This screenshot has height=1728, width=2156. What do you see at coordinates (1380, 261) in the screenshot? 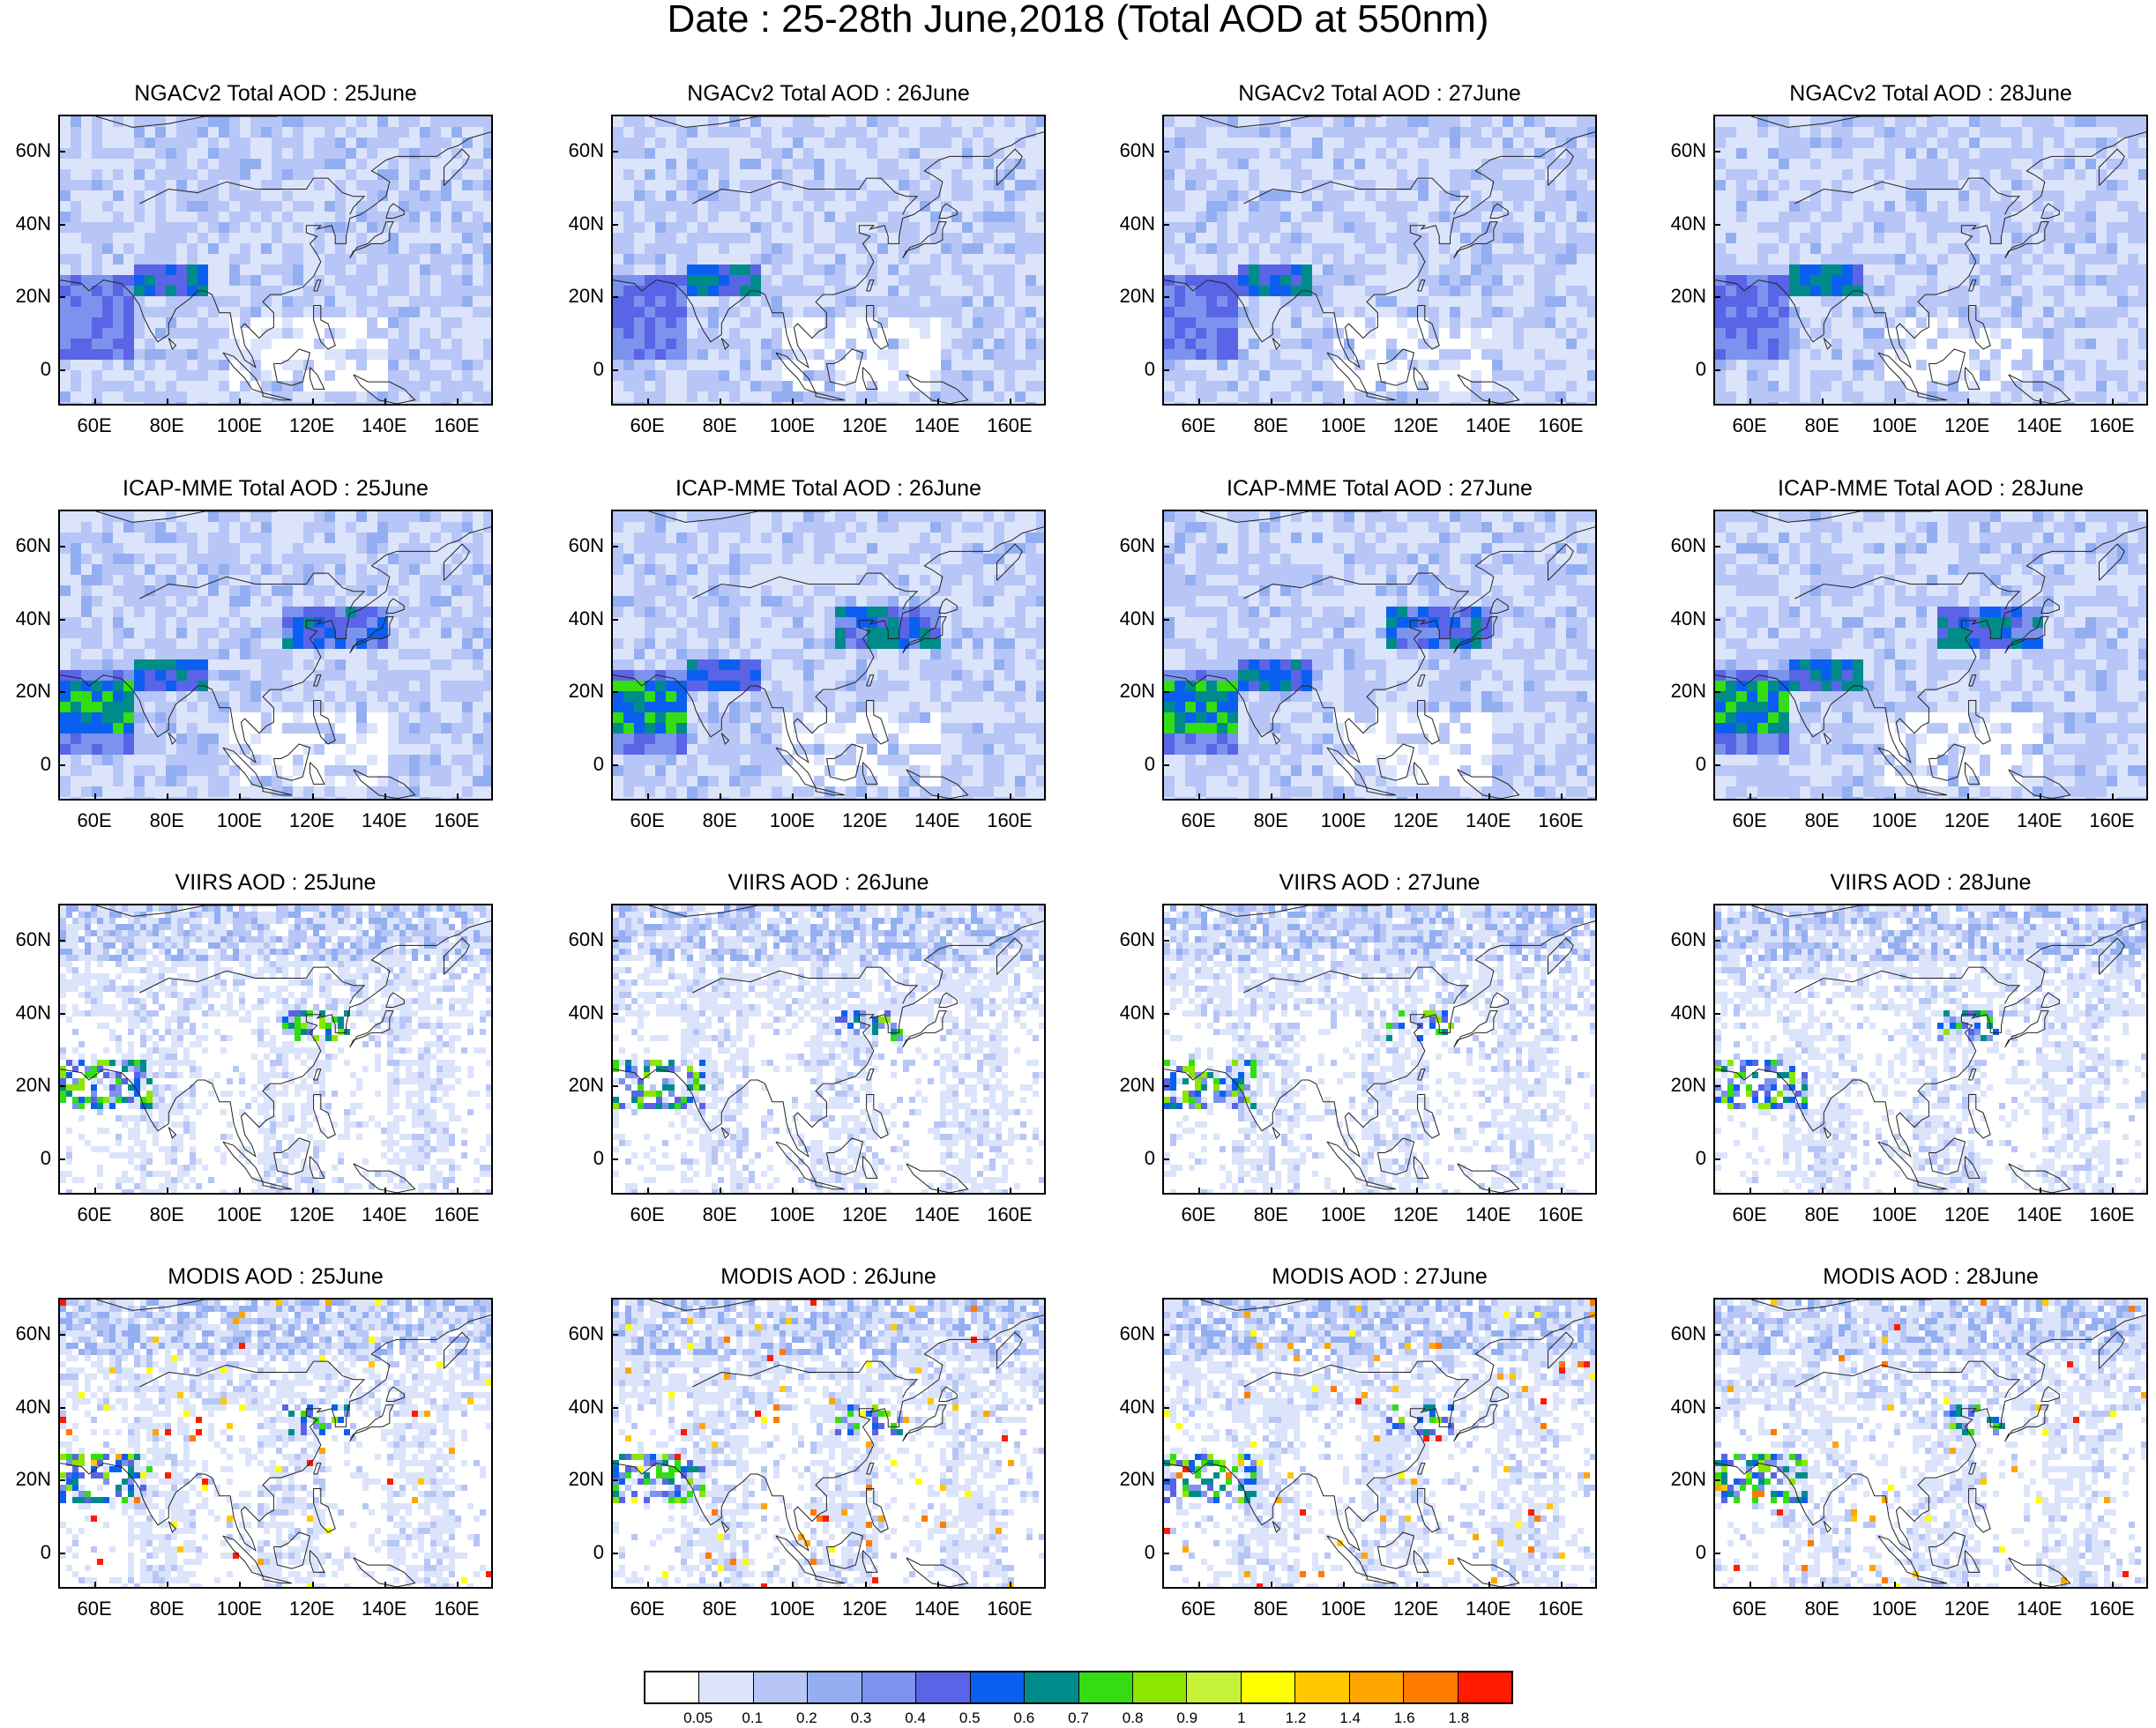
I see `aod-map` at bounding box center [1380, 261].